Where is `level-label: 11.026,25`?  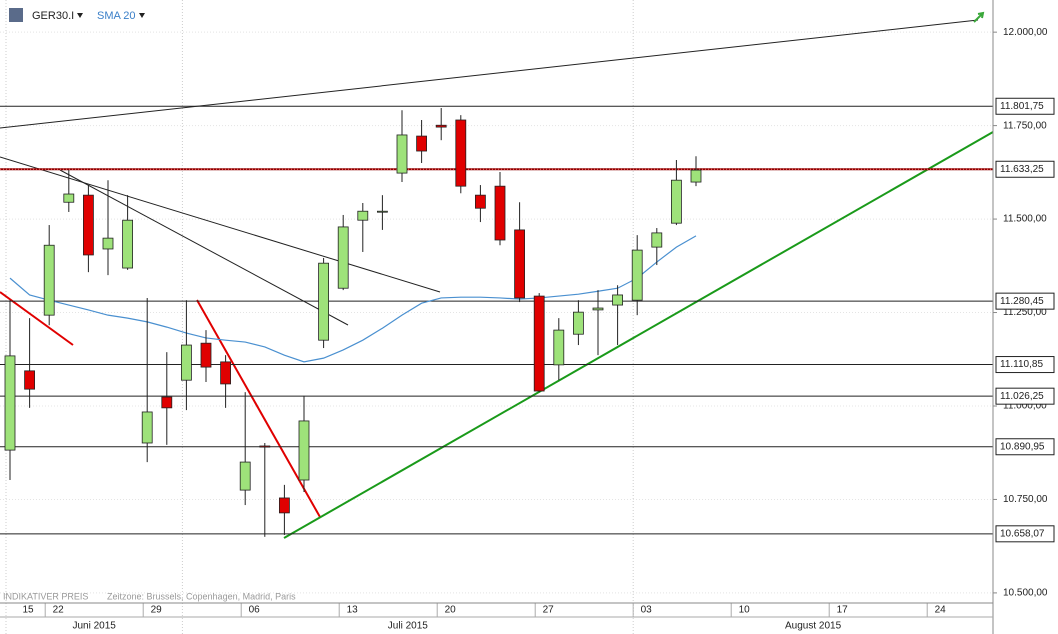
level-label: 11.026,25 is located at coordinates (1022, 396).